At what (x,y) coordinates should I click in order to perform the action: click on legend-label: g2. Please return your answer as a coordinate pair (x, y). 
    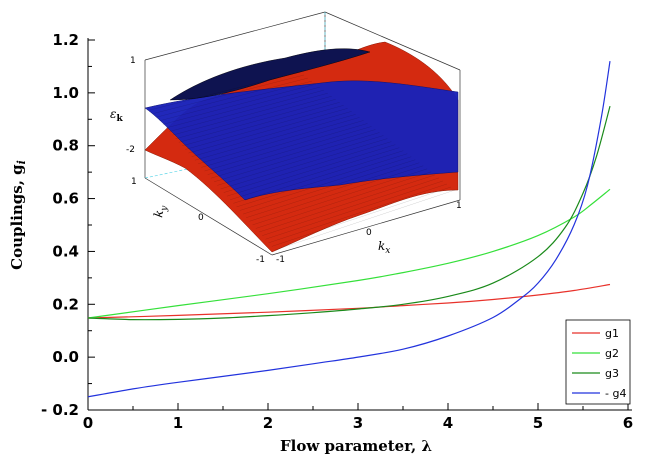
    Looking at the image, I should click on (612, 353).